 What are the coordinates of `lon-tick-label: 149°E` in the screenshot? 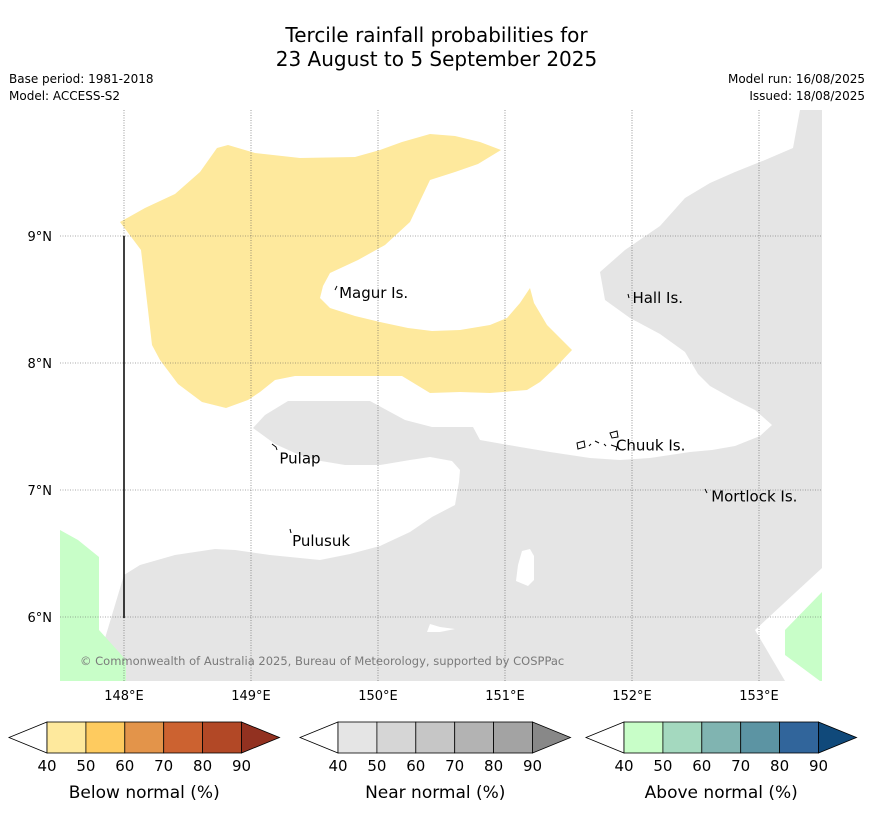 It's located at (251, 696).